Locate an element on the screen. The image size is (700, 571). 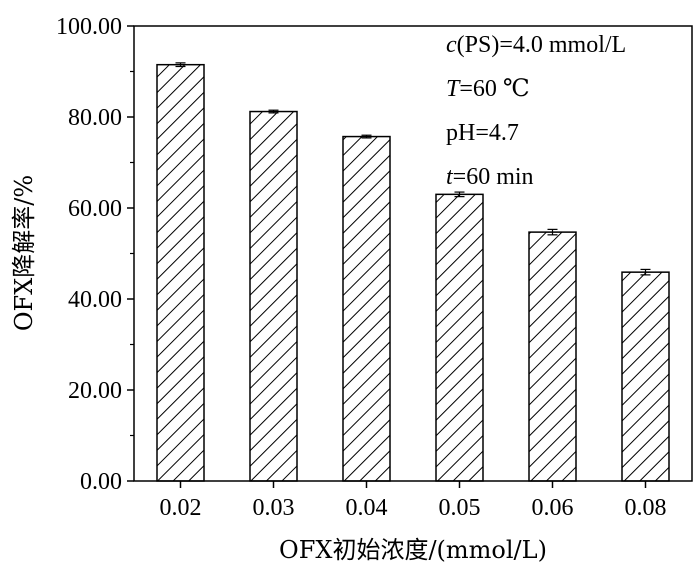
bar-0.04 is located at coordinates (366, 308).